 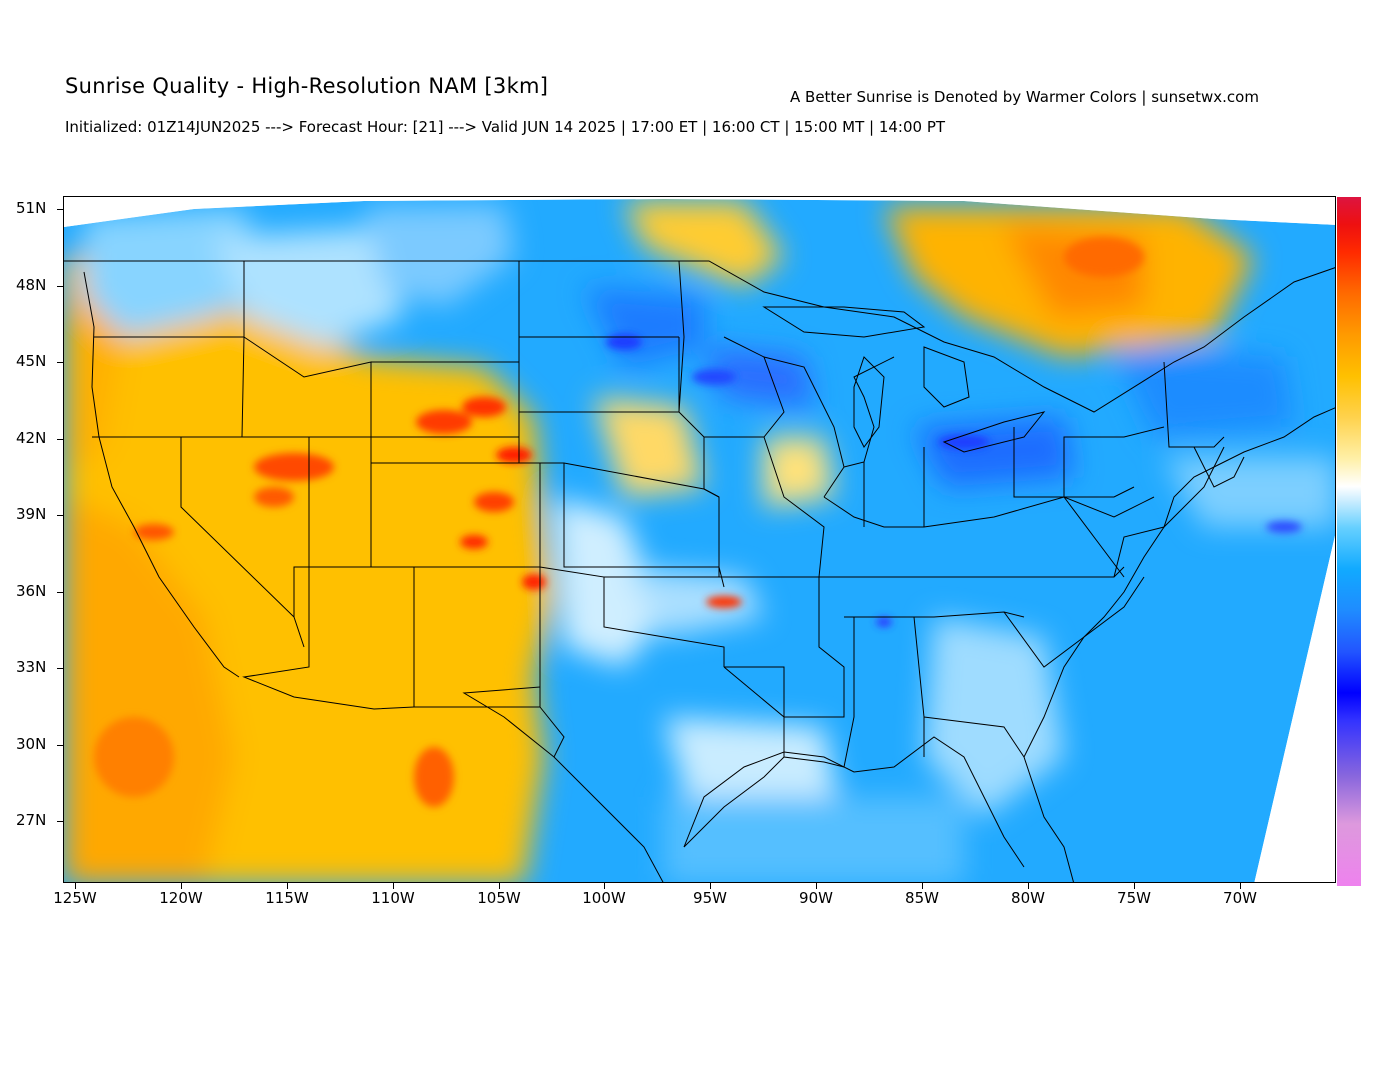 I want to click on lon-label-125w: 125W, so click(x=75, y=898).